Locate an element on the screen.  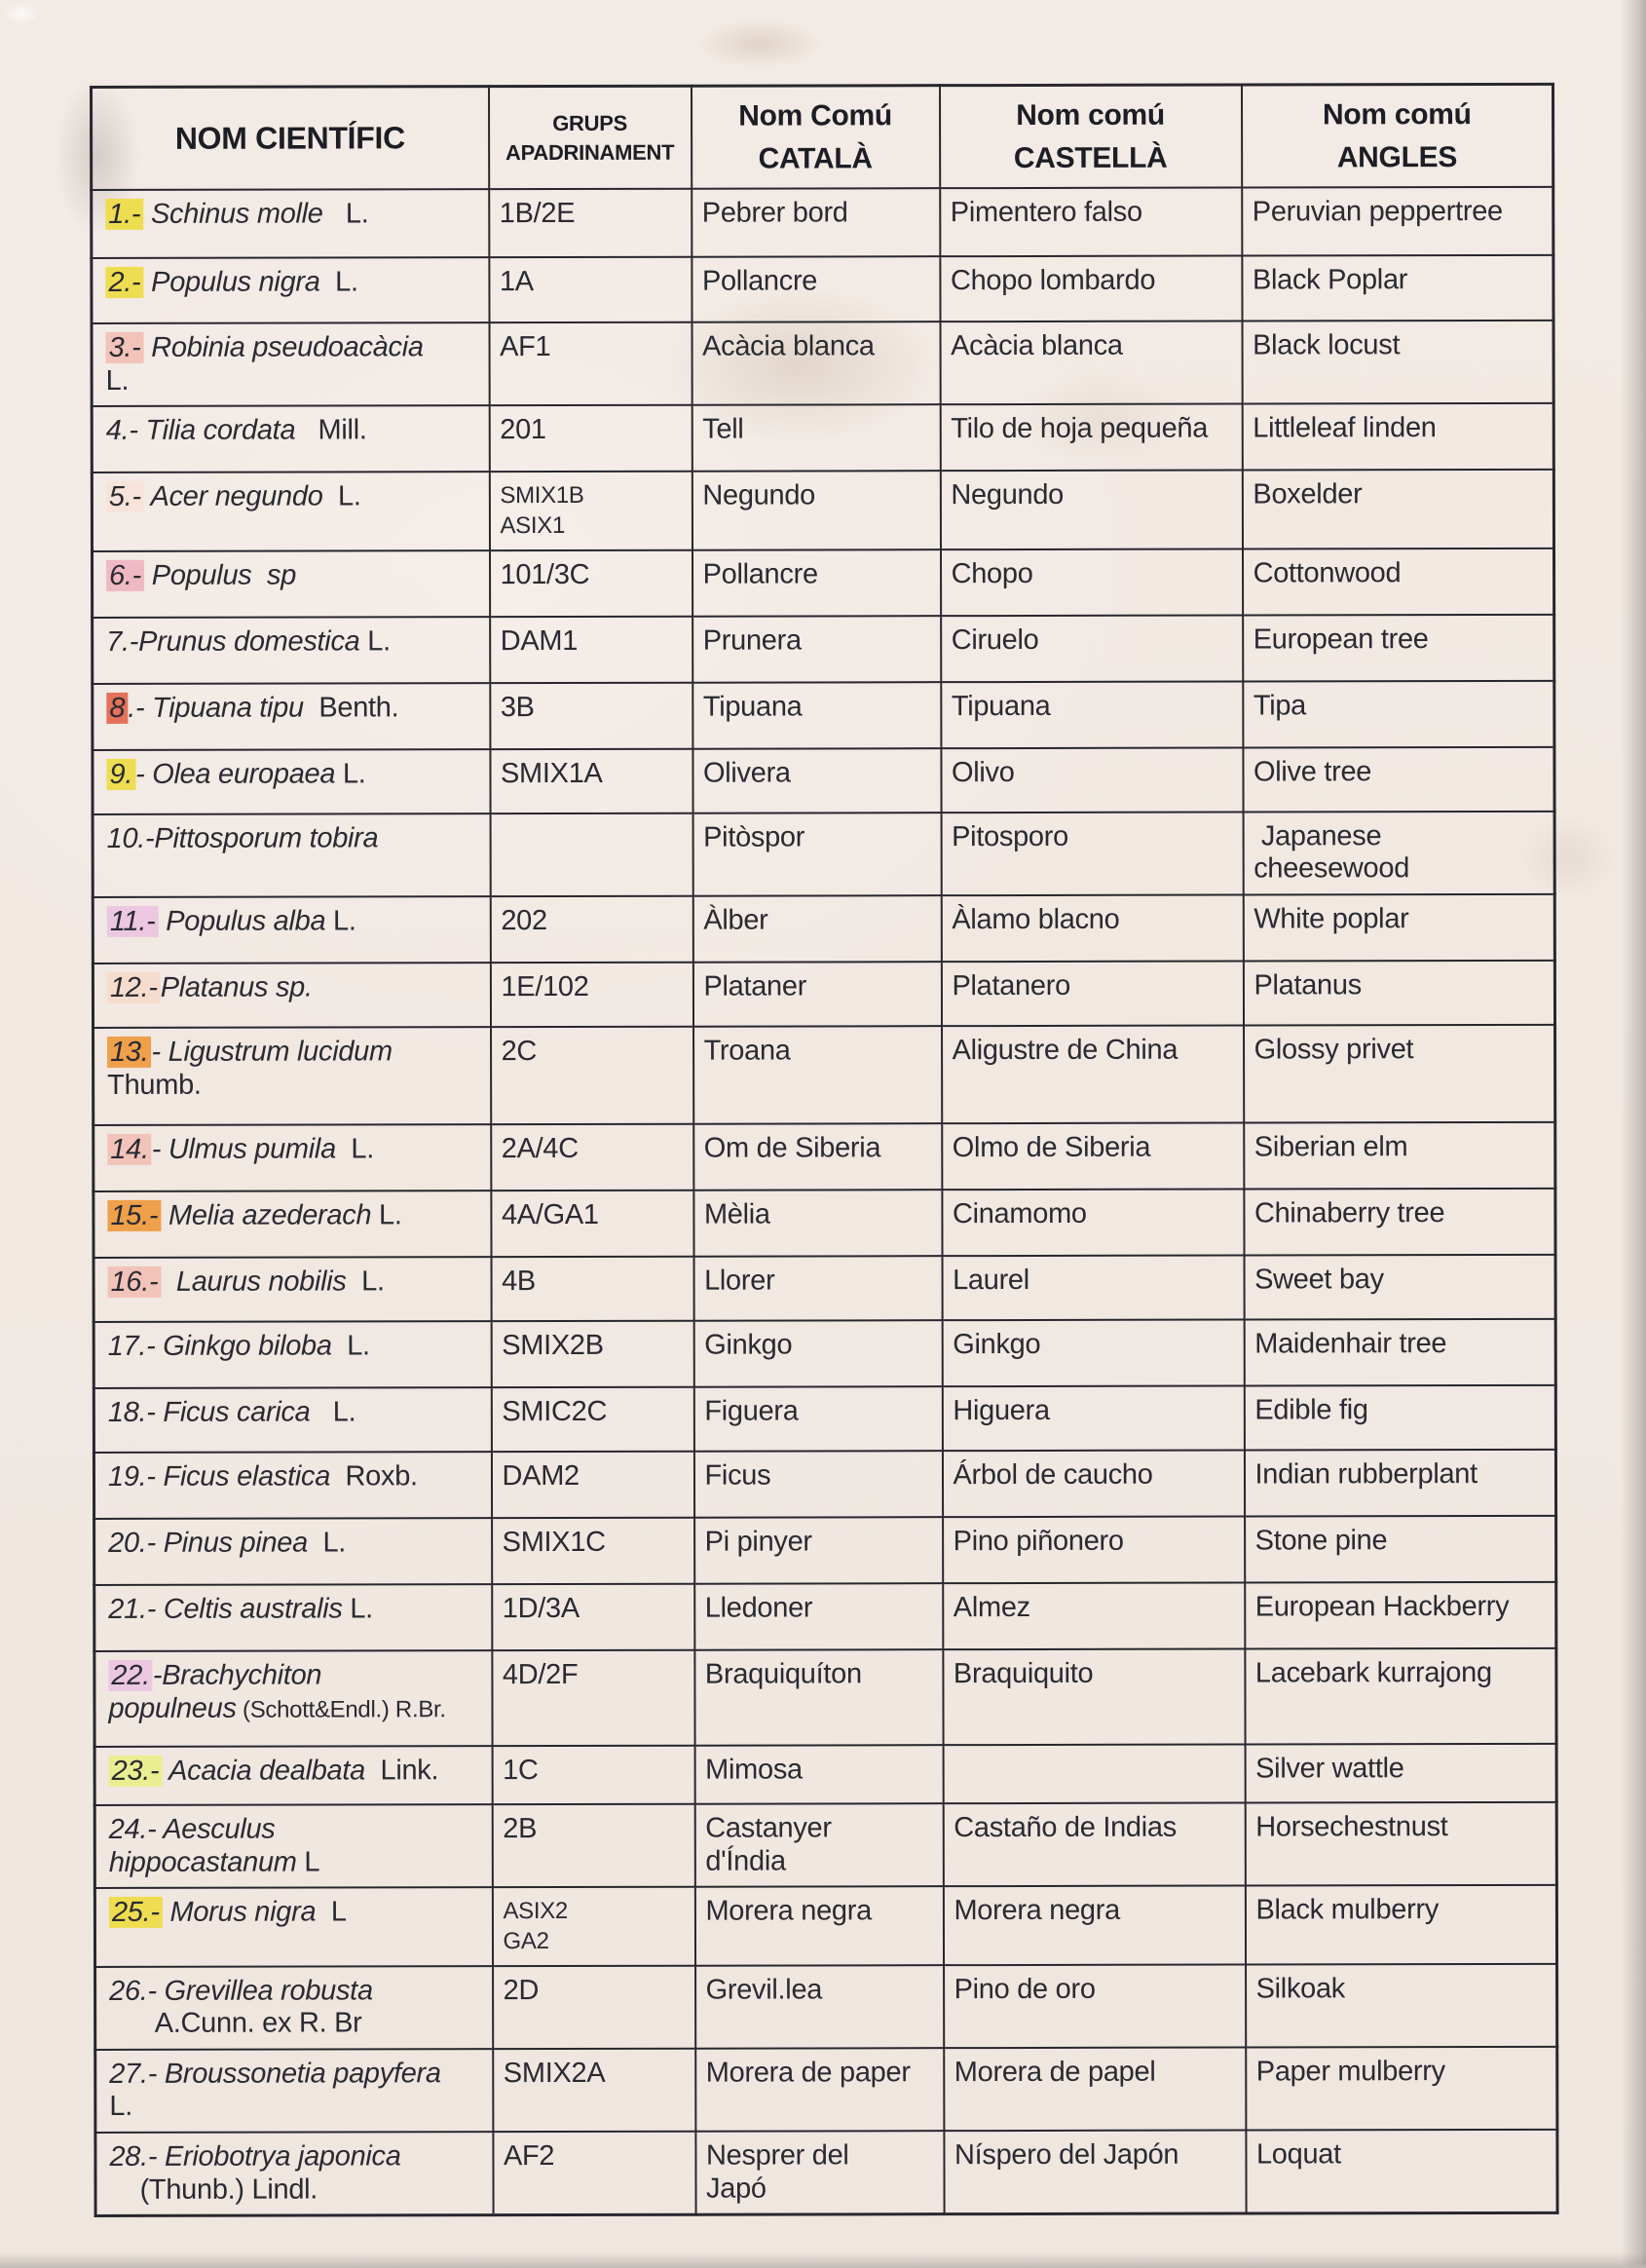
catala-cell: Pitòspor is located at coordinates (817, 854).